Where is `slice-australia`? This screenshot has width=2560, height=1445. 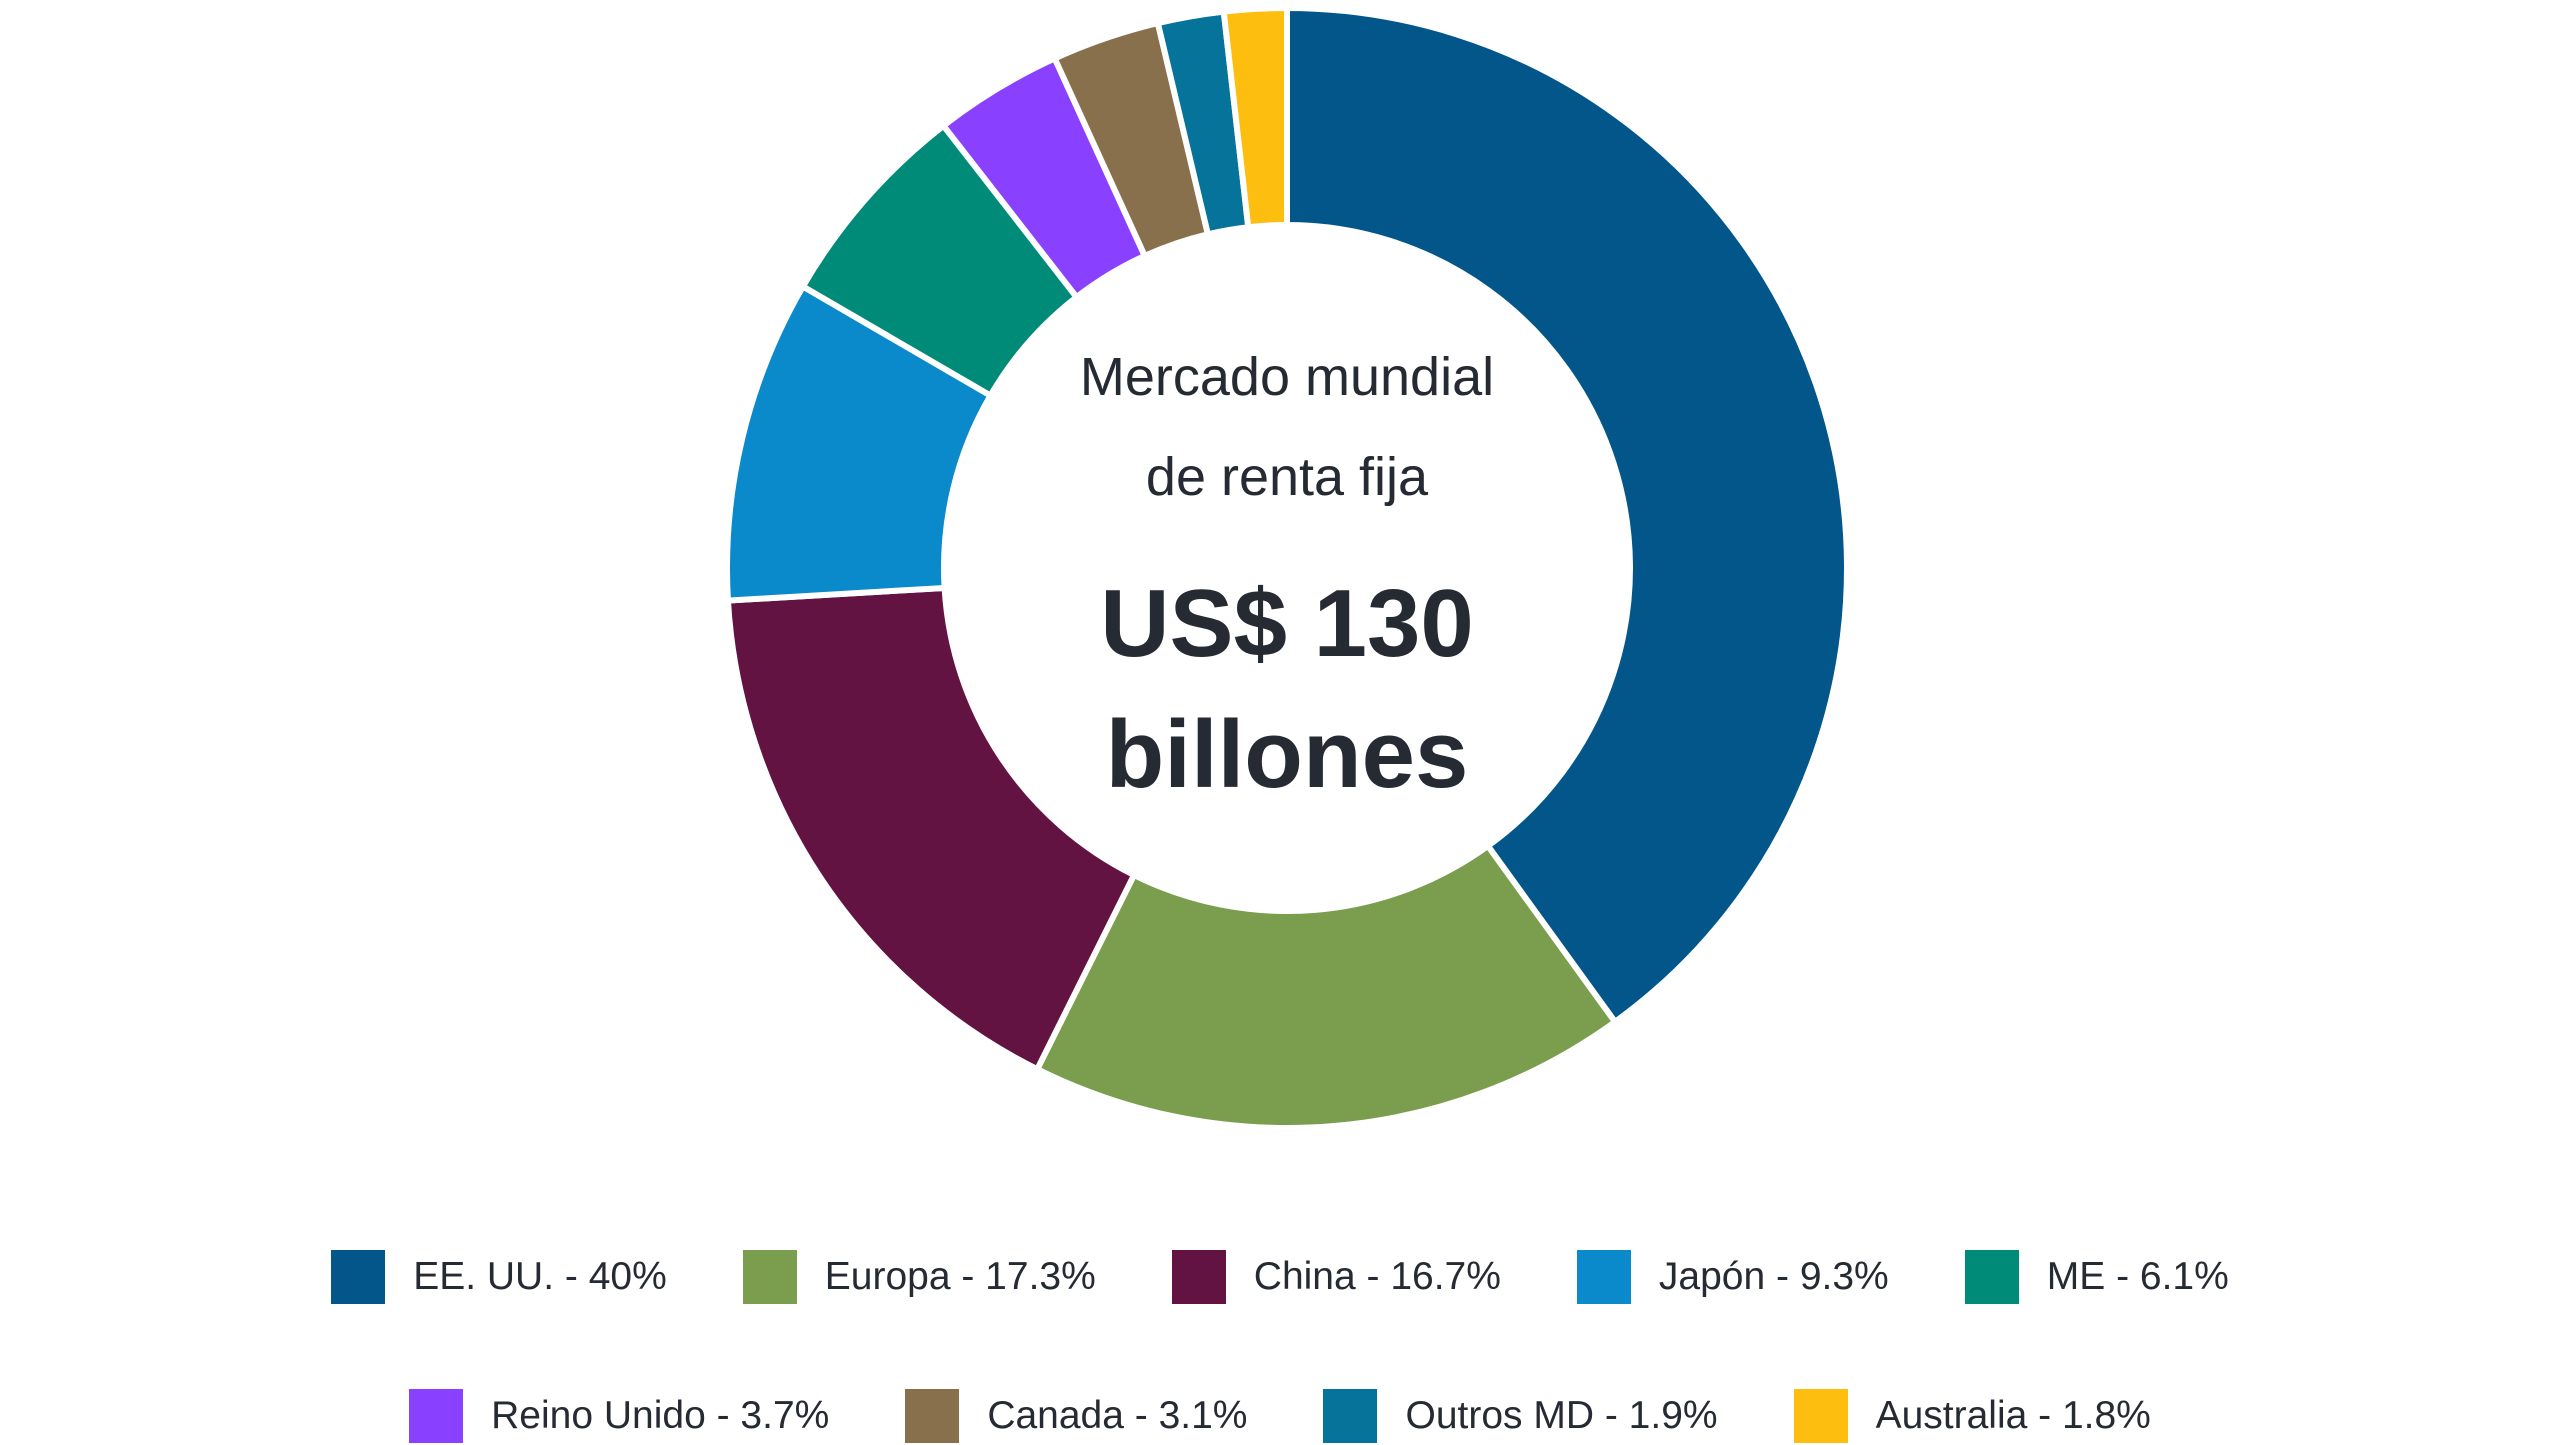
slice-australia is located at coordinates (1255, 117).